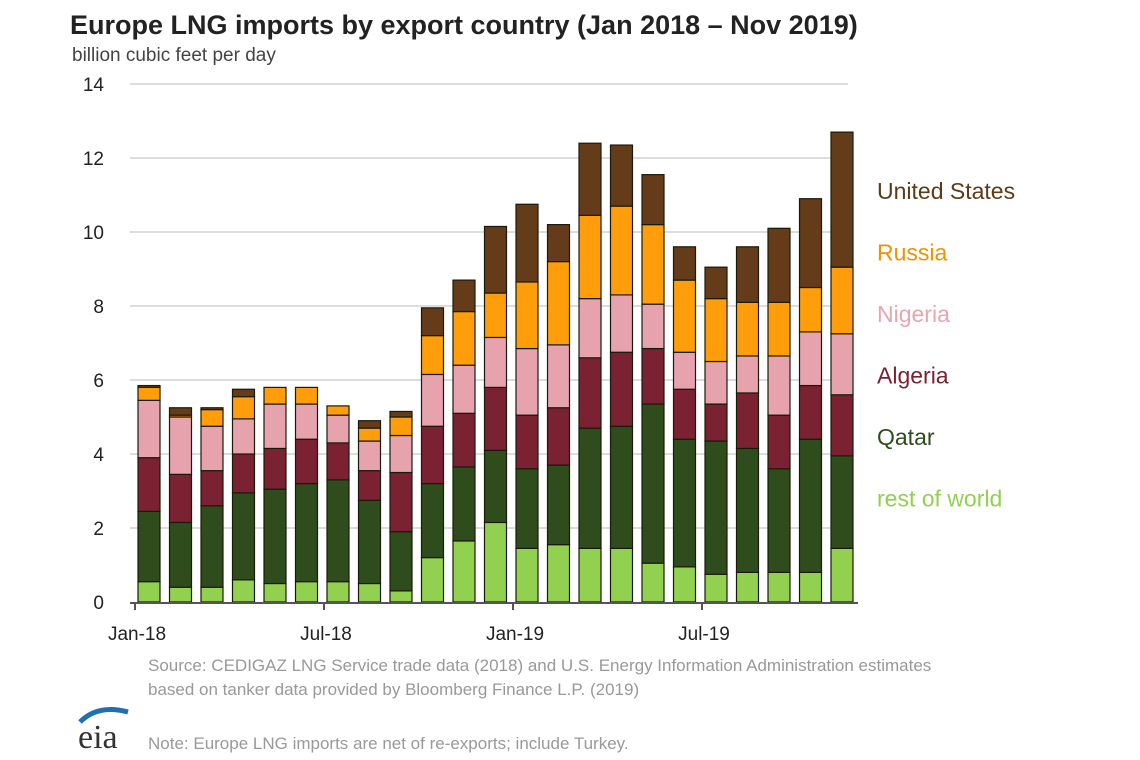 This screenshot has width=1140, height=760. I want to click on y-tick-label: 2, so click(98, 529).